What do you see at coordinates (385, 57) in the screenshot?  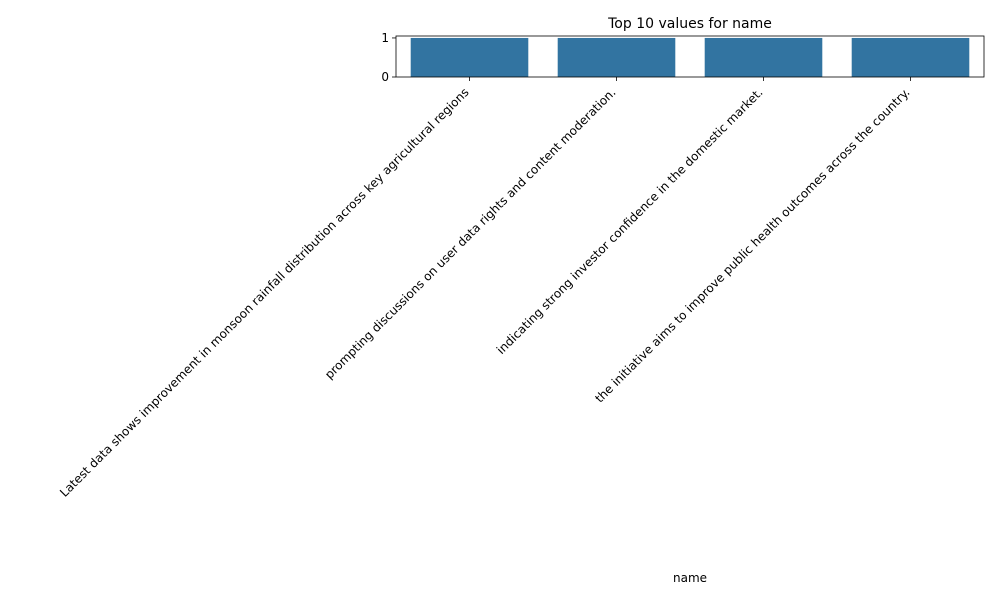 I see `y-tick-labels: 01` at bounding box center [385, 57].